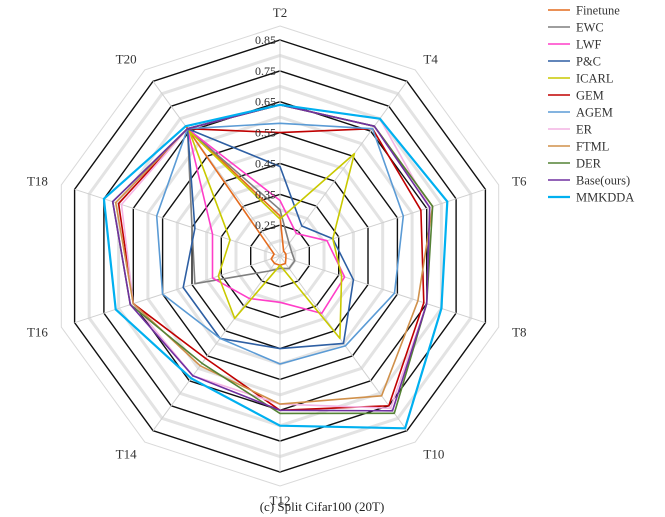 The width and height of the screenshot is (665, 517). What do you see at coordinates (265, 40) in the screenshot?
I see `tick-label: 0.85` at bounding box center [265, 40].